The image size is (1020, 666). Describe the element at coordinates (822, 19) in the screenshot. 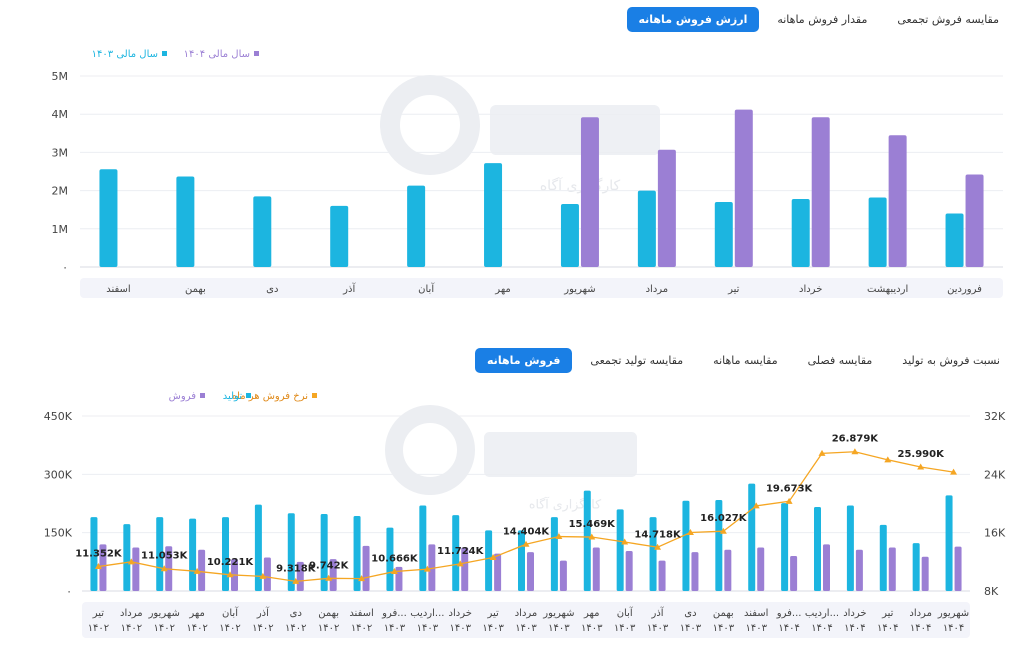

I see `tab-tabs_top-1: مقدار فروش ماهانه` at that location.